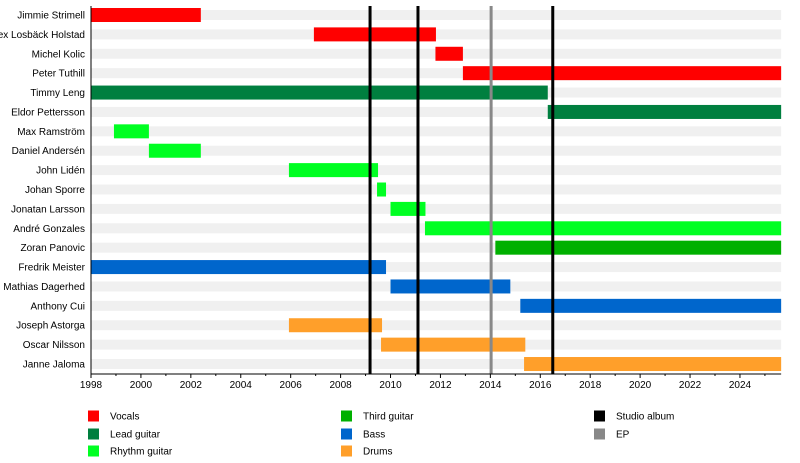 The height and width of the screenshot is (463, 800). I want to click on member-label: Fredrik Meister, so click(51, 268).